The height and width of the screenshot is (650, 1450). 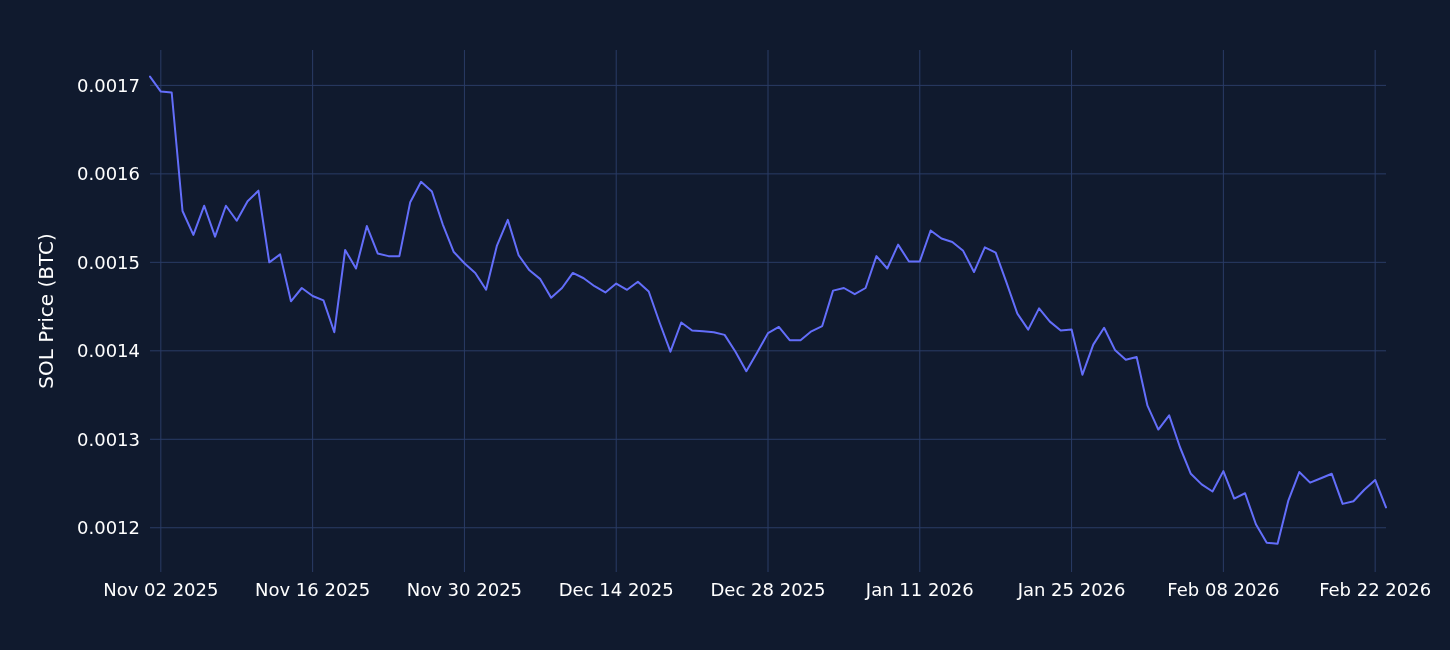 I want to click on x-tick-label: Nov 30 2025, so click(x=464, y=589).